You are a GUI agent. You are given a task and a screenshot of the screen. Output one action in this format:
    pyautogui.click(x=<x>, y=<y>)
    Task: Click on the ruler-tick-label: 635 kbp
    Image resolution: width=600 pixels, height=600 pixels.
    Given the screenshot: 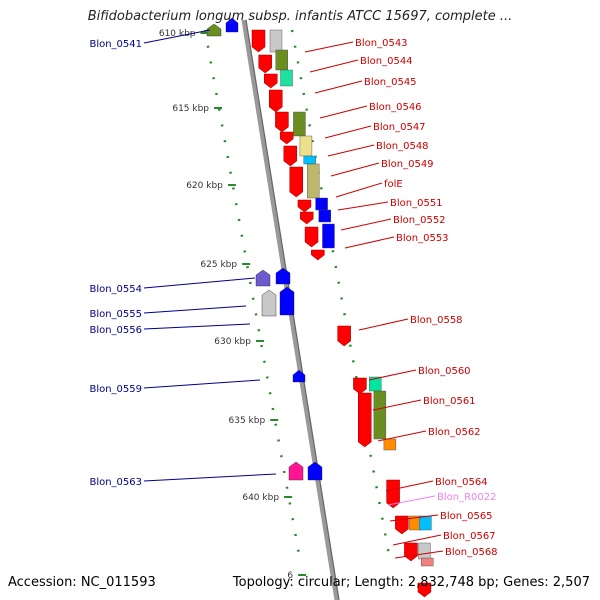 What is the action you would take?
    pyautogui.click(x=247, y=421)
    